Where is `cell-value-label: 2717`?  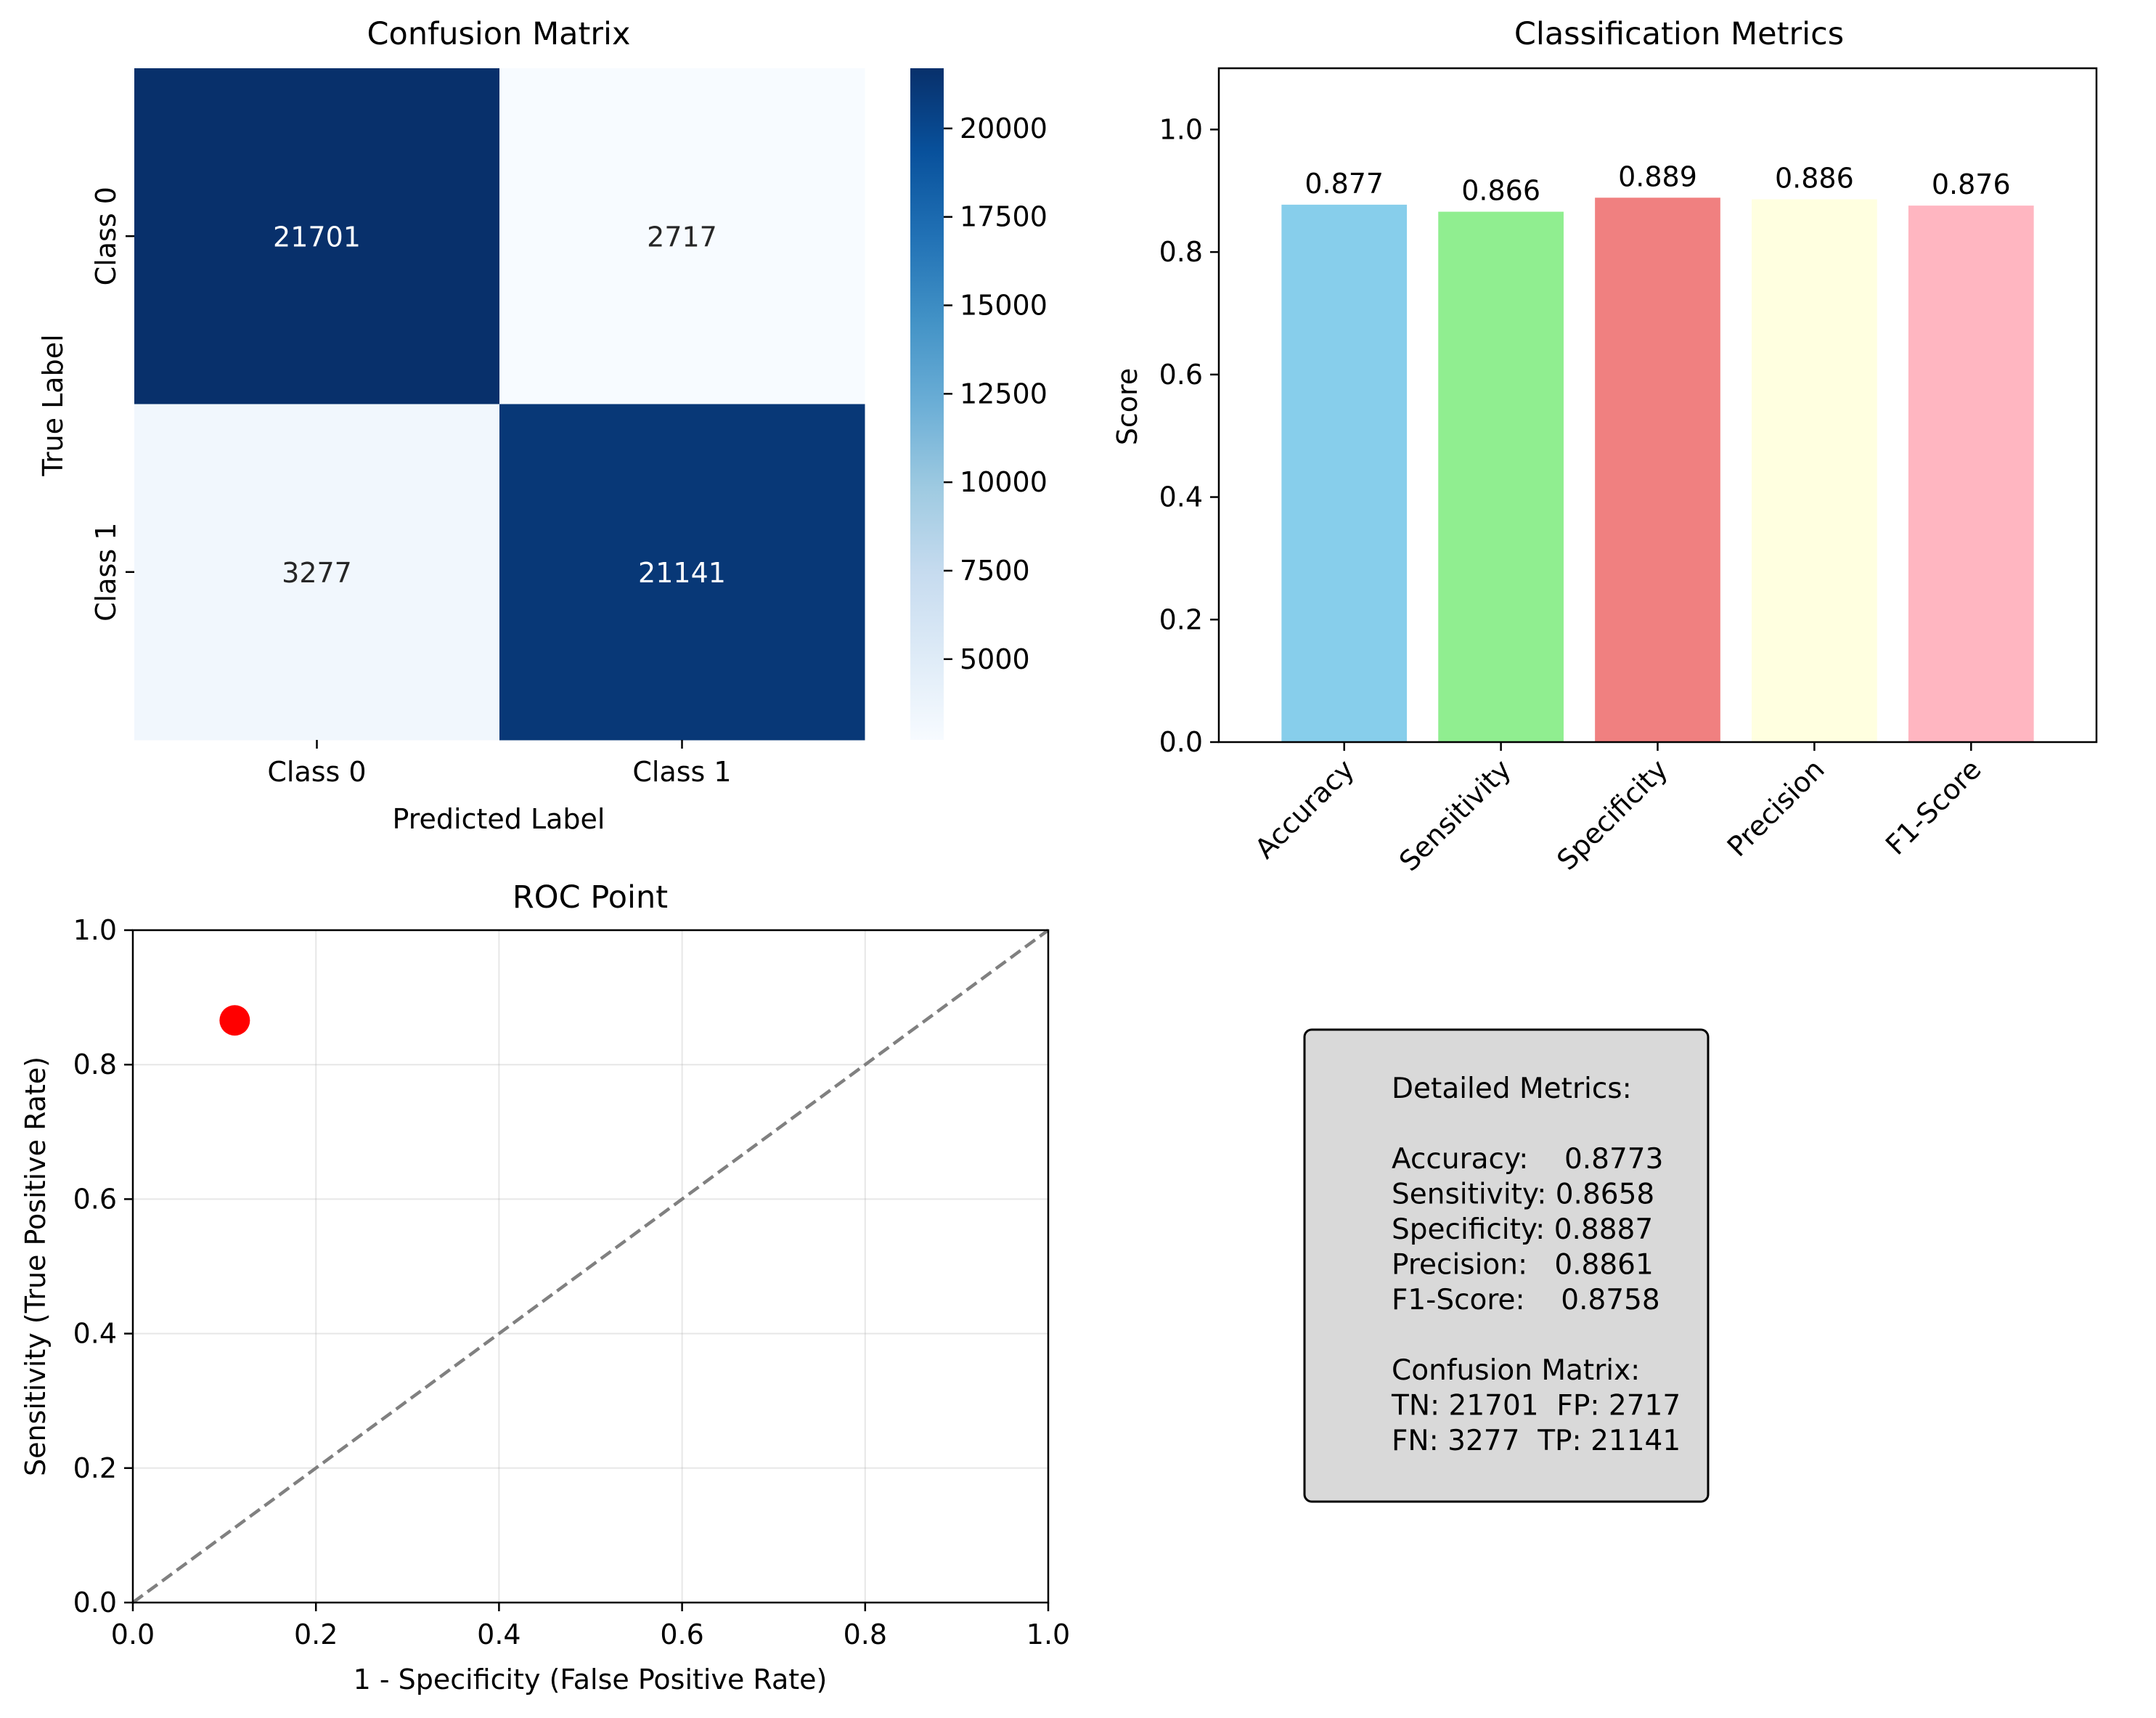
cell-value-label: 2717 is located at coordinates (682, 237).